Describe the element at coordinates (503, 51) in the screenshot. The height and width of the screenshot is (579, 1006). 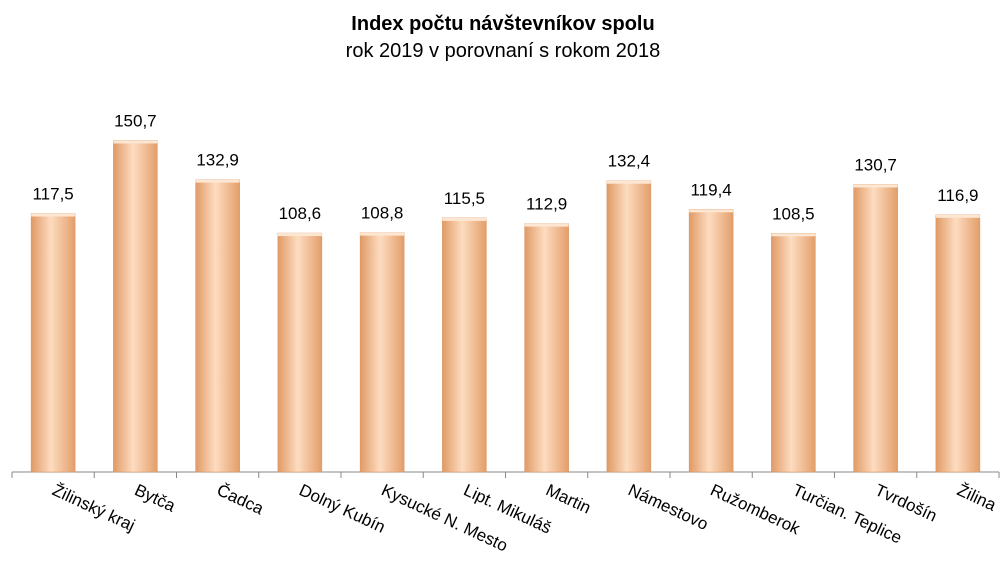
I see `chart-subtitle: rok 2019 v porovnaní s rokom 2018` at that location.